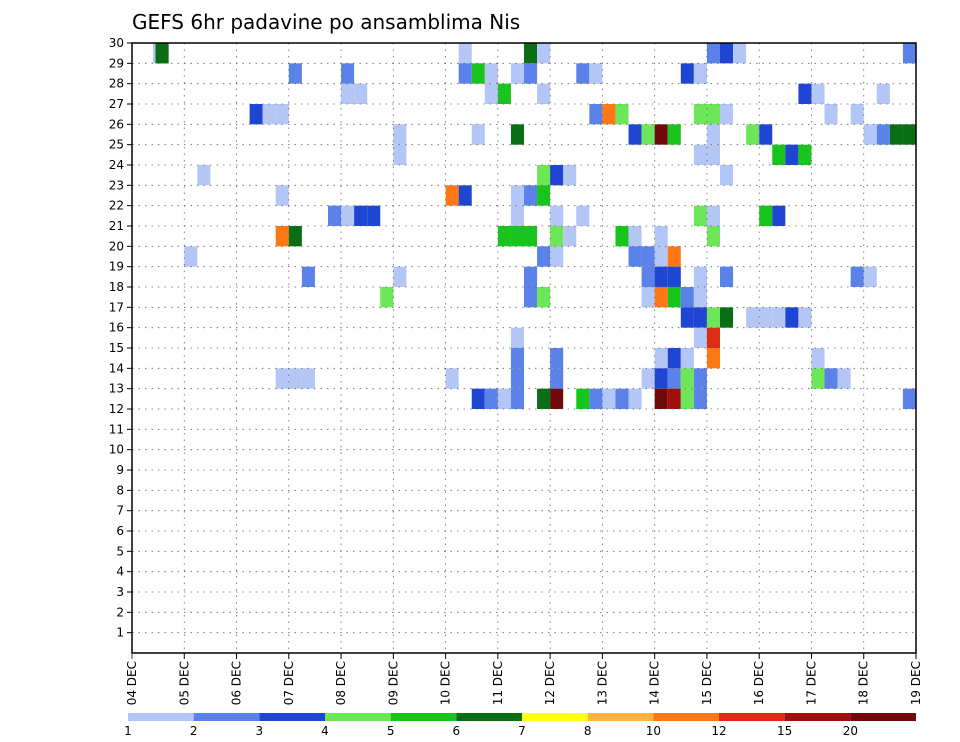 The image size is (960, 742). What do you see at coordinates (116, 165) in the screenshot?
I see `y-tick-label: 24` at bounding box center [116, 165].